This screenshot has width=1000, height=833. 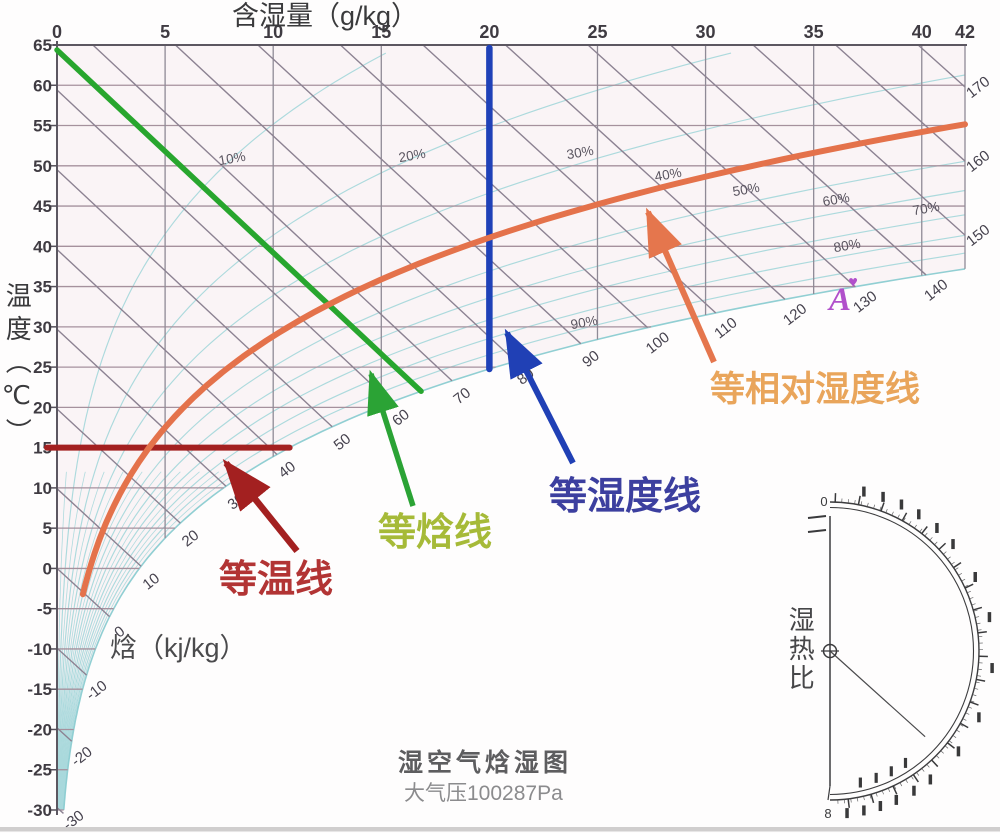 What do you see at coordinates (877, 694) in the screenshot?
I see `protractor-pointer` at bounding box center [877, 694].